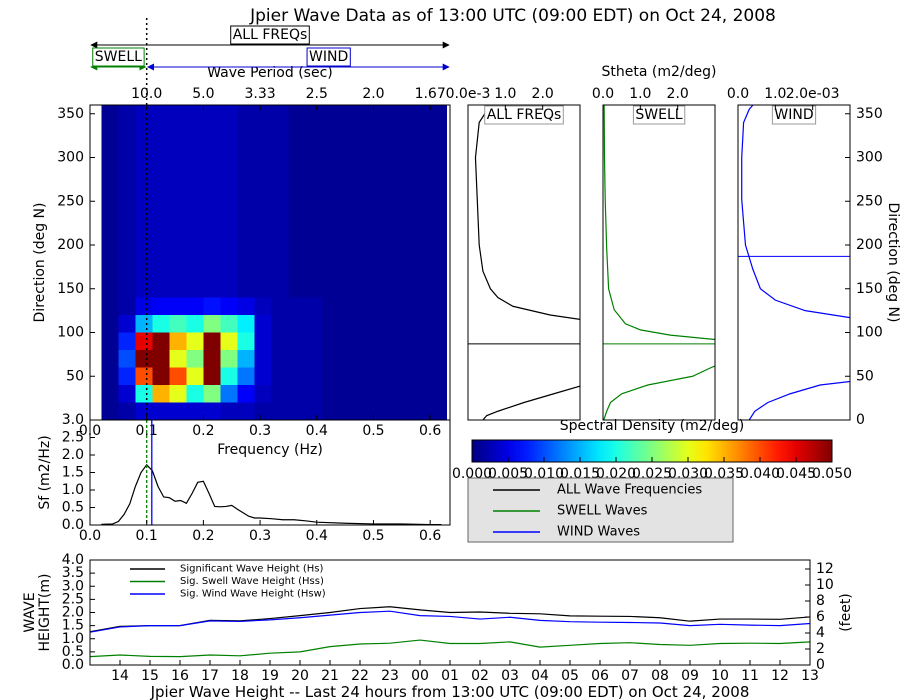 This screenshot has width=900, height=700. What do you see at coordinates (640, 94) in the screenshot?
I see `x-tick-label: 1.0` at bounding box center [640, 94].